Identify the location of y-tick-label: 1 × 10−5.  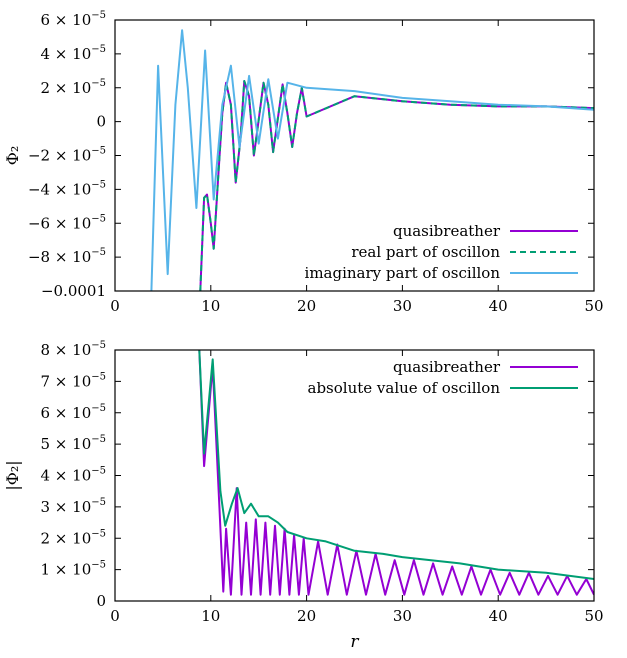
(74, 569).